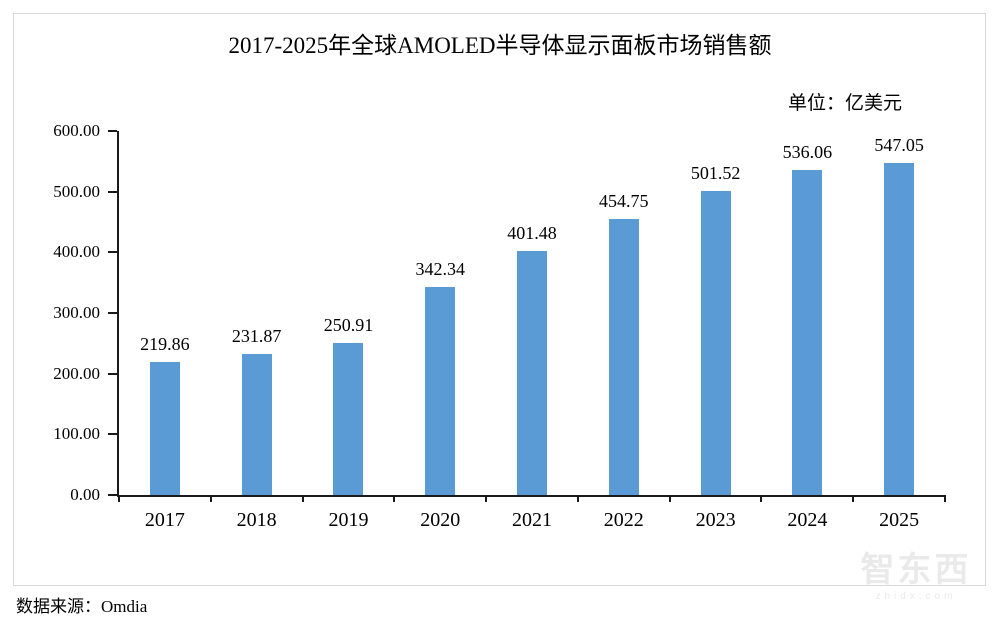  What do you see at coordinates (500, 45) in the screenshot?
I see `chart-title: 2017-2025年全球AMOLED半导体显示面板市场销售额` at bounding box center [500, 45].